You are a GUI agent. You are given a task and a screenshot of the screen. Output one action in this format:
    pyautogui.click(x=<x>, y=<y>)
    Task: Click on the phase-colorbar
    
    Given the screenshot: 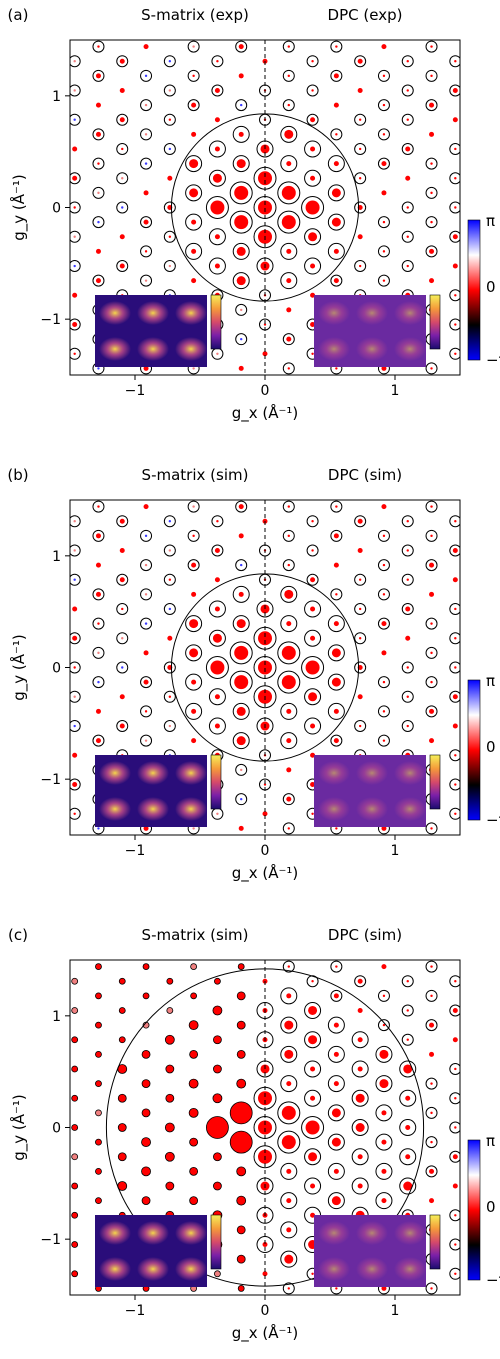 What is the action you would take?
    pyautogui.click(x=474, y=750)
    